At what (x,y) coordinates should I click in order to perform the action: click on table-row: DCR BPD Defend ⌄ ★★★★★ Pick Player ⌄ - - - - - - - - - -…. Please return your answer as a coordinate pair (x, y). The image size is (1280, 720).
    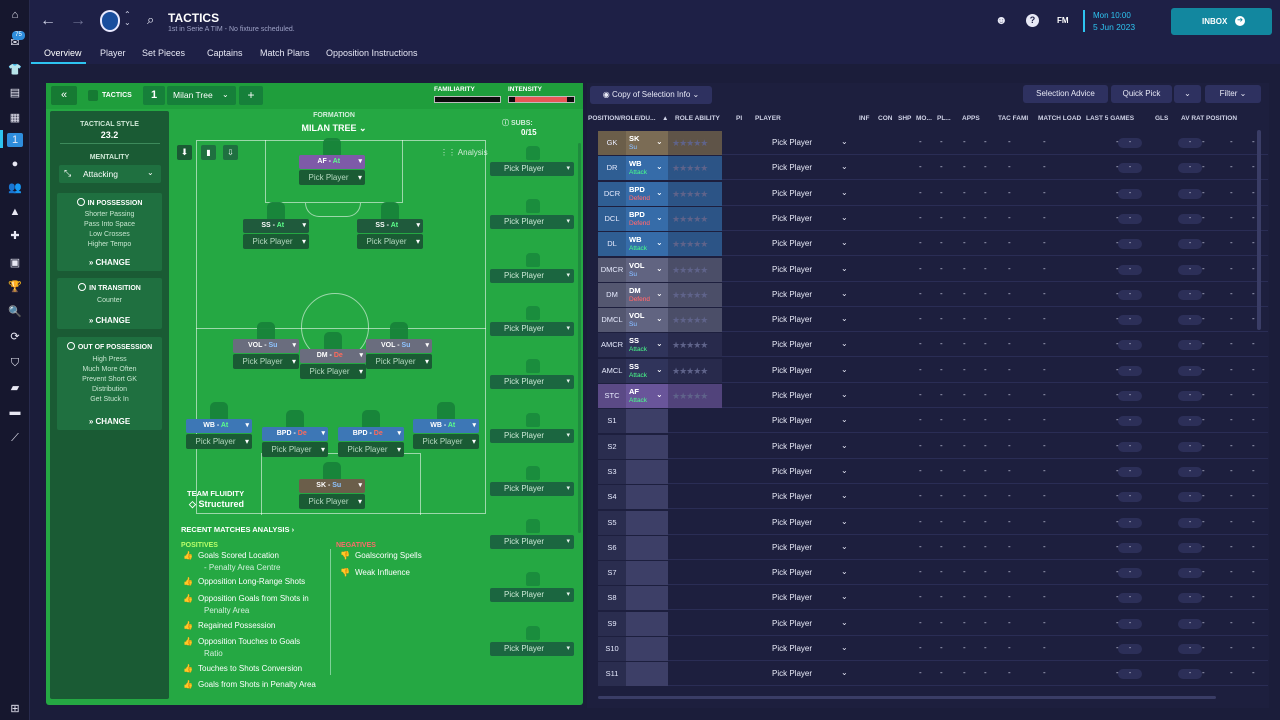
    Looking at the image, I should click on (933, 193).